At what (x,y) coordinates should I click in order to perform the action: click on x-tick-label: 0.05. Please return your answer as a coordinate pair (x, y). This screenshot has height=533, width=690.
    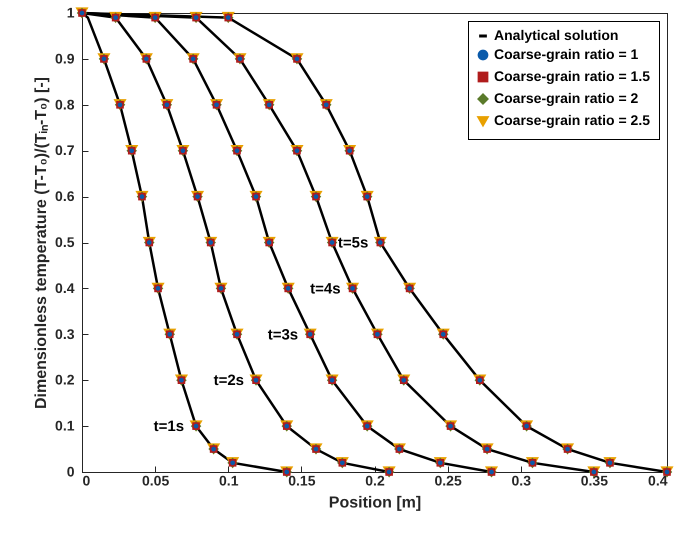
    Looking at the image, I should click on (156, 480).